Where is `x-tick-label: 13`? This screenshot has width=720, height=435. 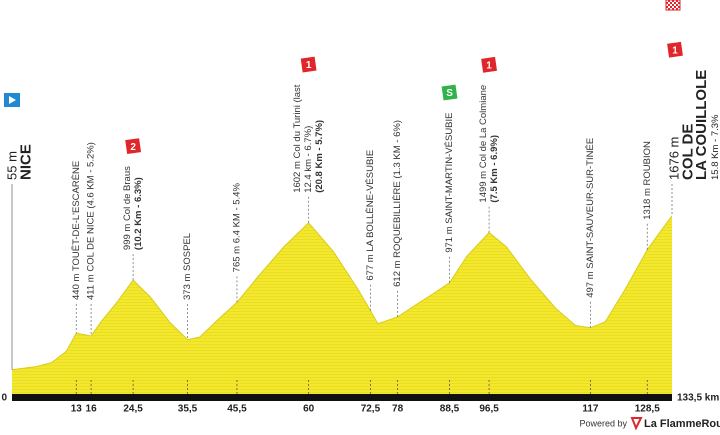
x-tick-label: 13 is located at coordinates (77, 409).